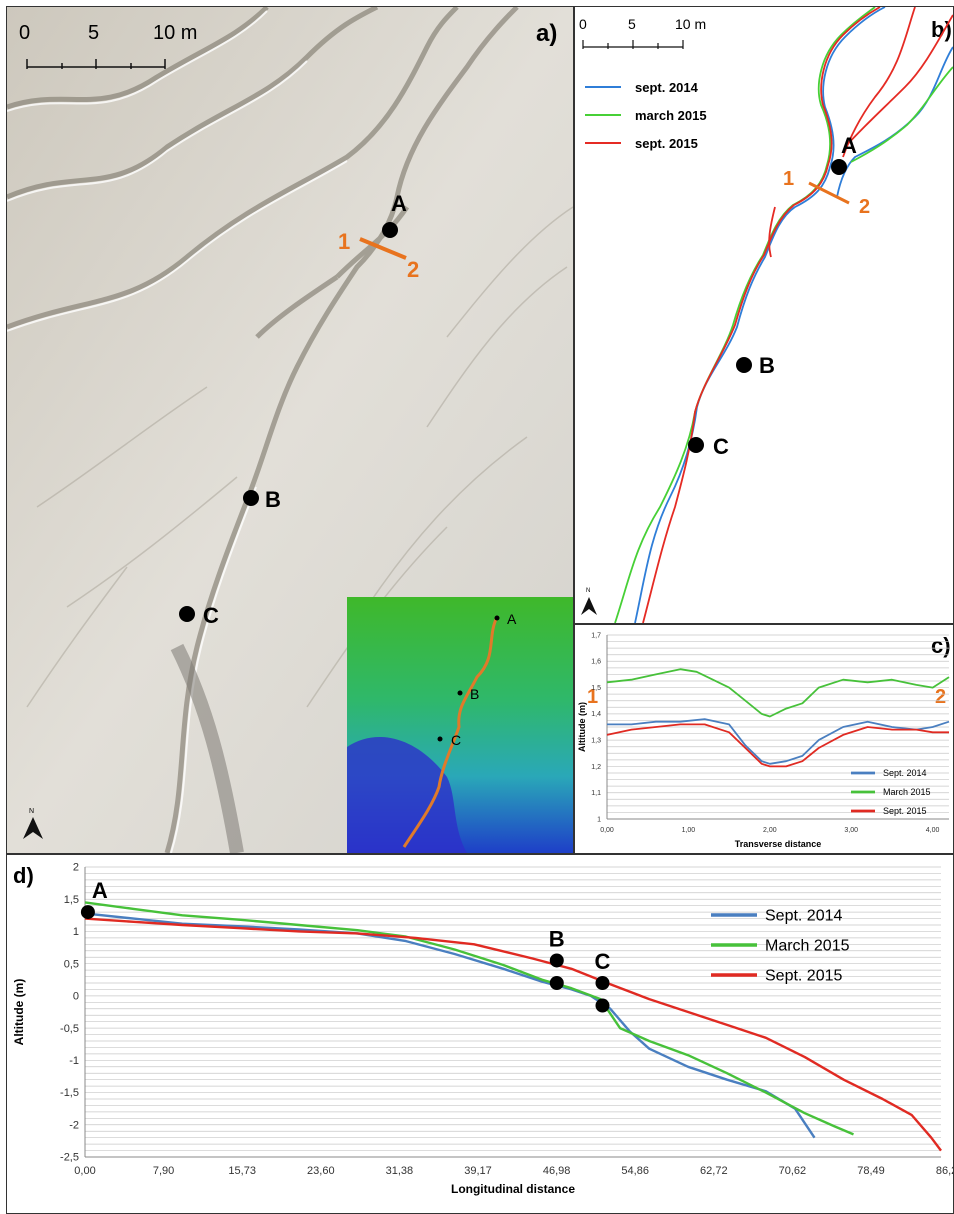 This screenshot has height=1214, width=954. What do you see at coordinates (940, 697) in the screenshot?
I see `c-right-label: 2` at bounding box center [940, 697].